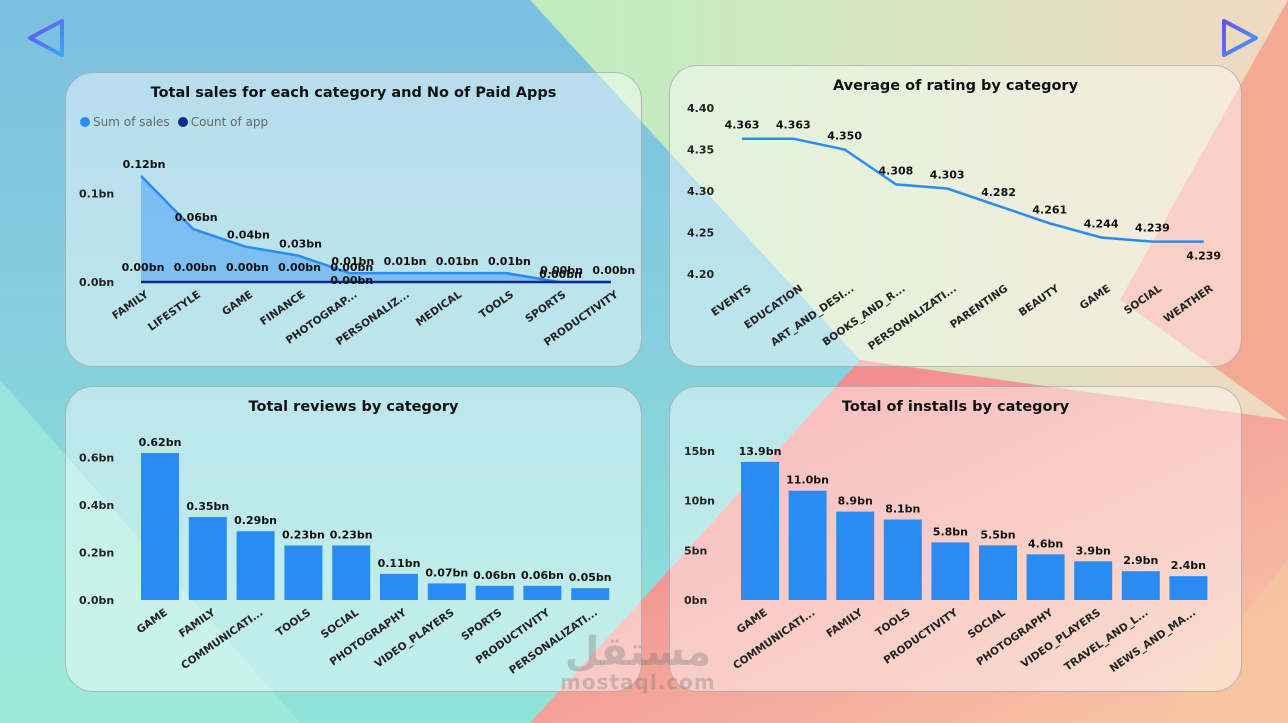 This screenshot has height=723, width=1288. What do you see at coordinates (415, 639) in the screenshot?
I see `x-tick-label: VIDEO_PLAYERS` at bounding box center [415, 639].